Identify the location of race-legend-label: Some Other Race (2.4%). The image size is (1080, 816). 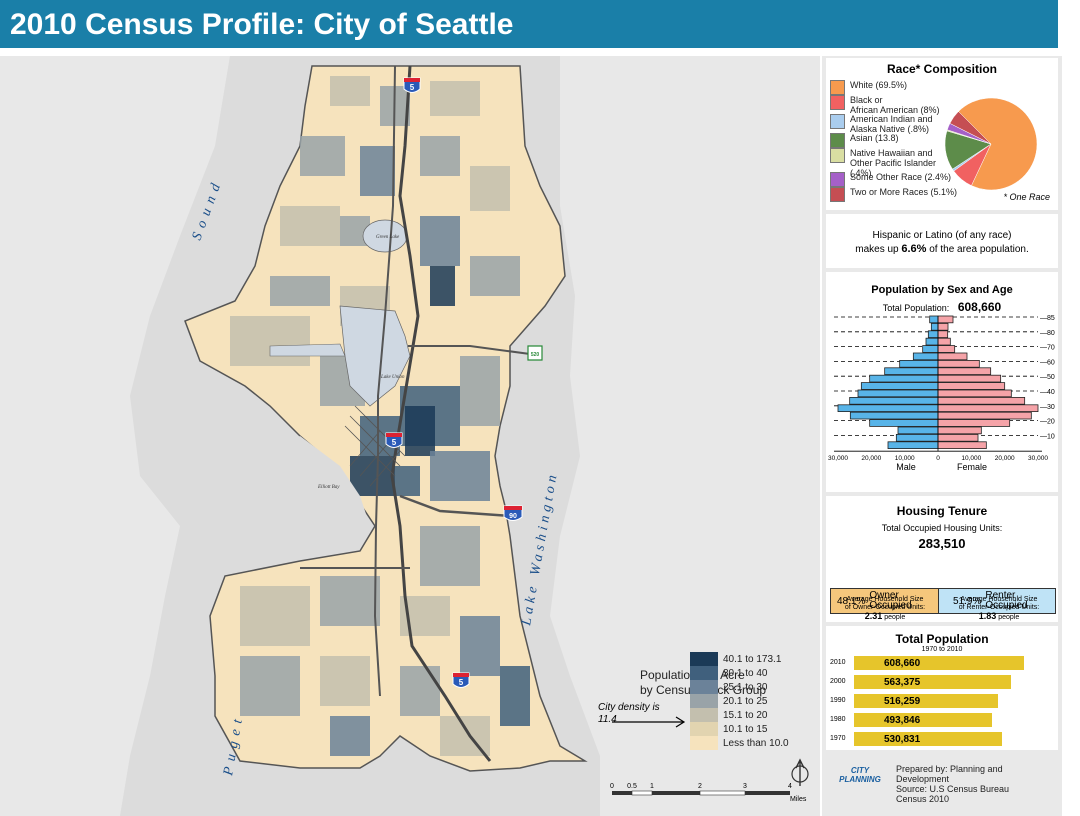
(900, 177).